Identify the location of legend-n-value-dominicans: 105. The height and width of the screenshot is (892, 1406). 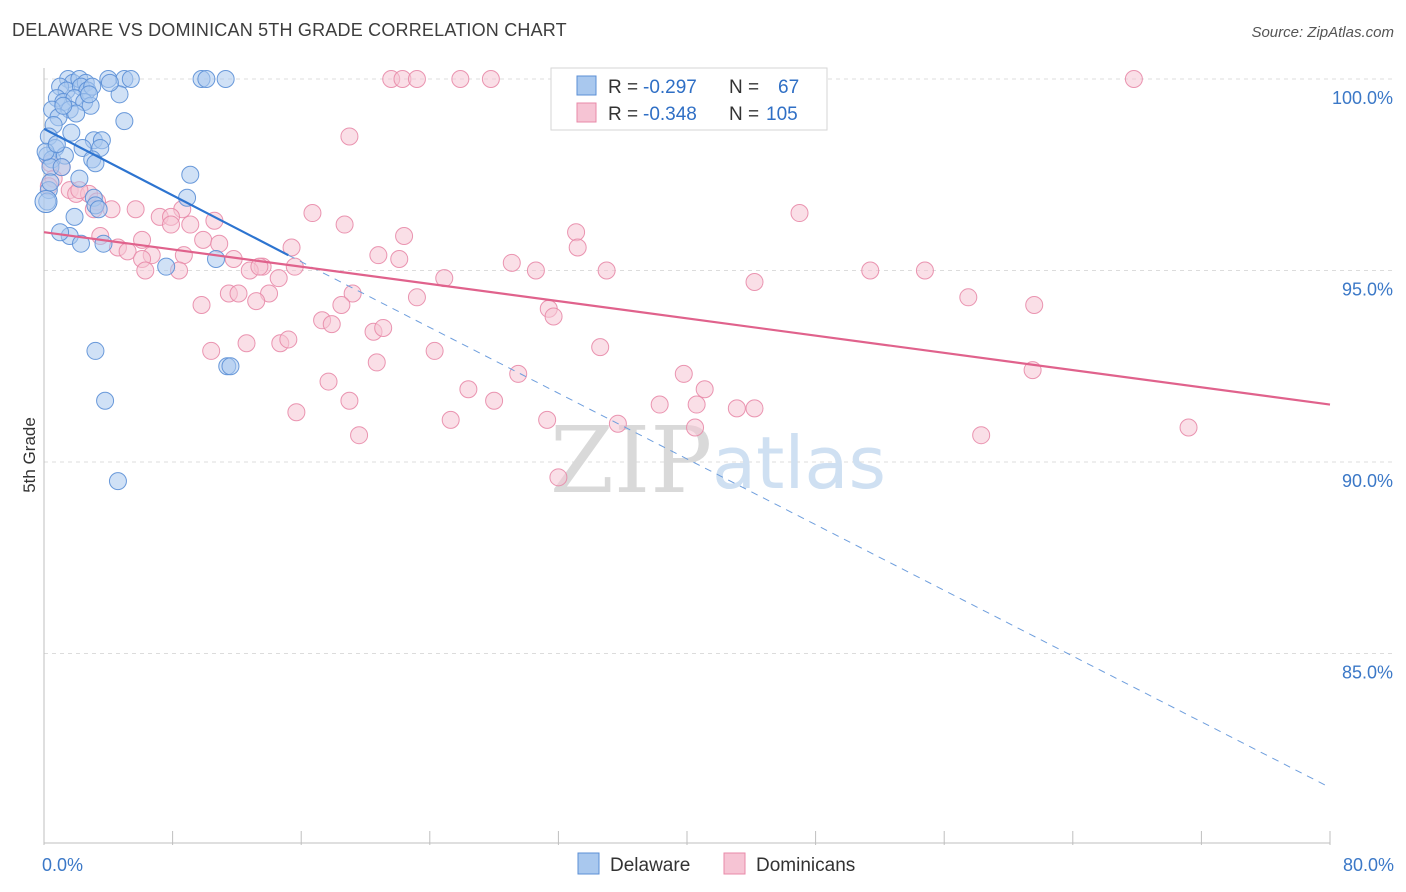
(782, 114).